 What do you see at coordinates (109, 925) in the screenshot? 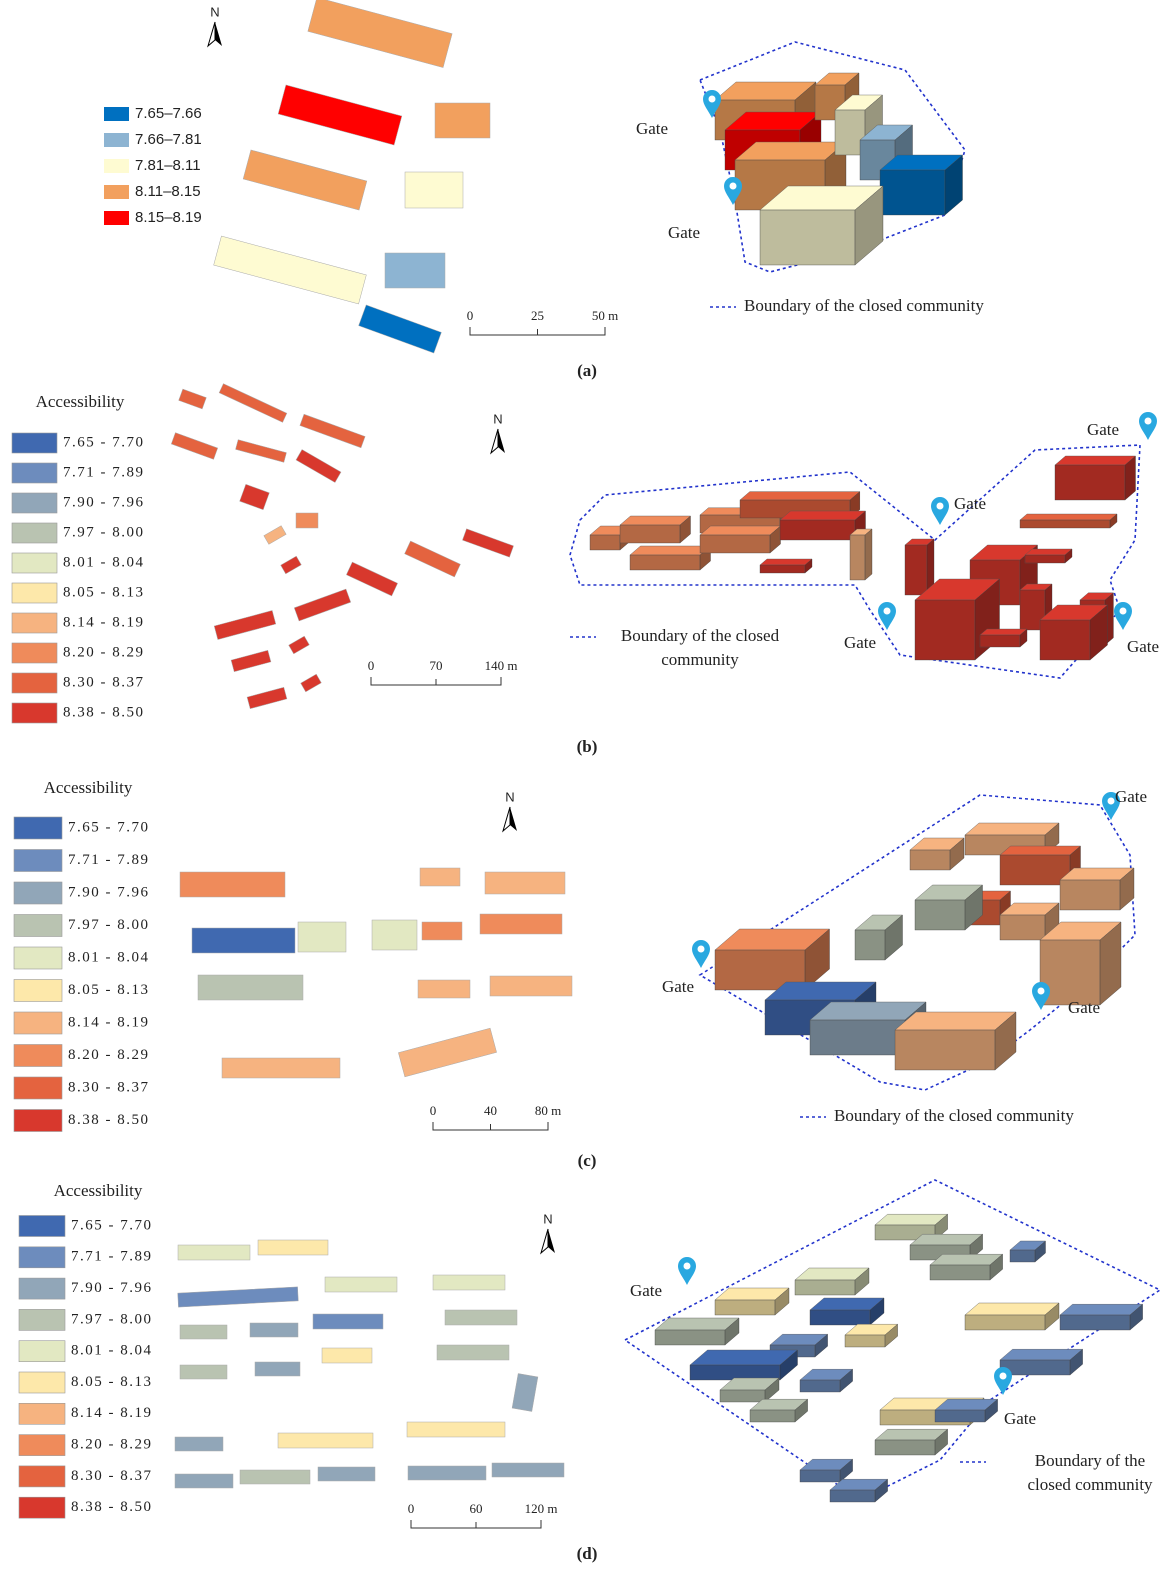
I see `legend-label: 7.97 - 8.00` at bounding box center [109, 925].